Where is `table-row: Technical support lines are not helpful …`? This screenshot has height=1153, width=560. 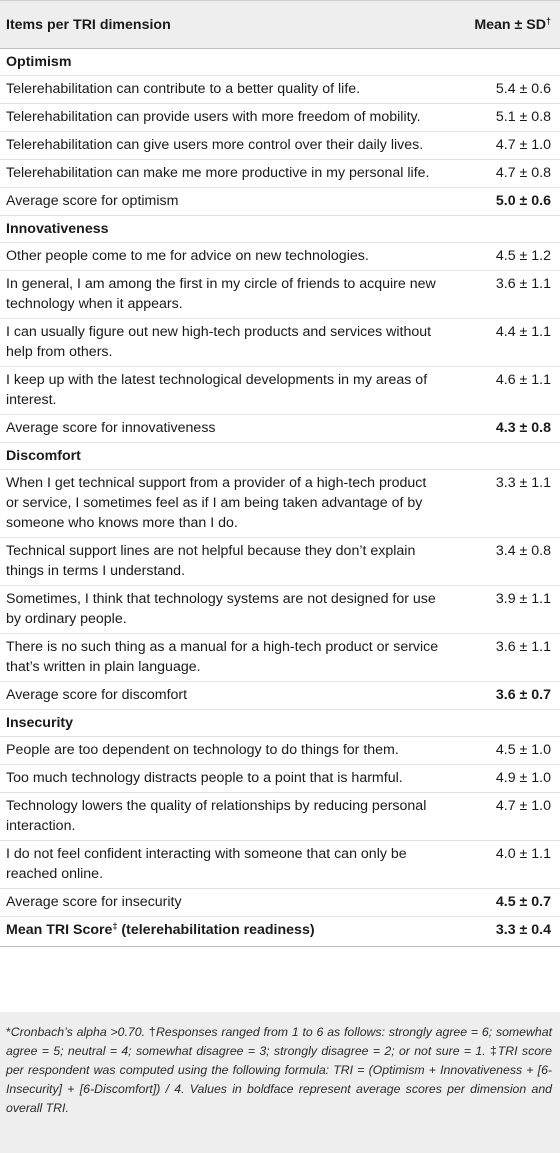
table-row: Technical support lines are not helpful … is located at coordinates (280, 561).